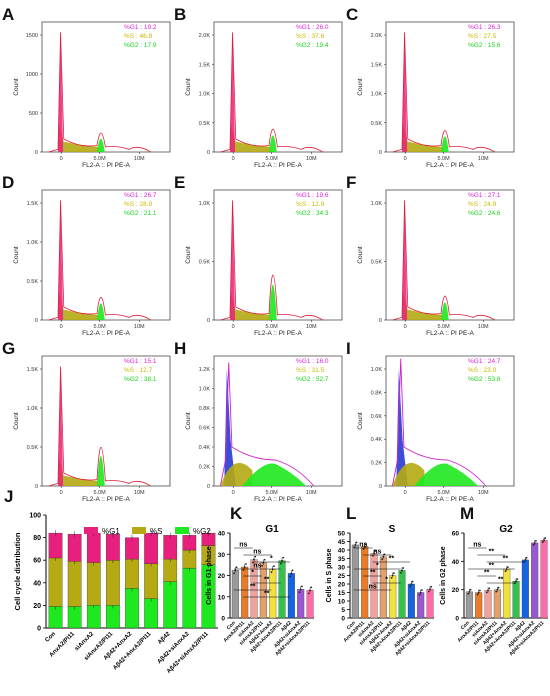  I want to click on g2-percent: %G2 : 17.9, so click(140, 45).